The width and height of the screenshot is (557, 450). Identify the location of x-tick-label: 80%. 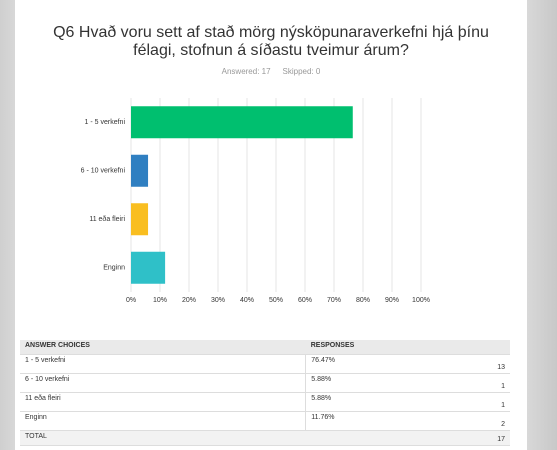
(363, 300).